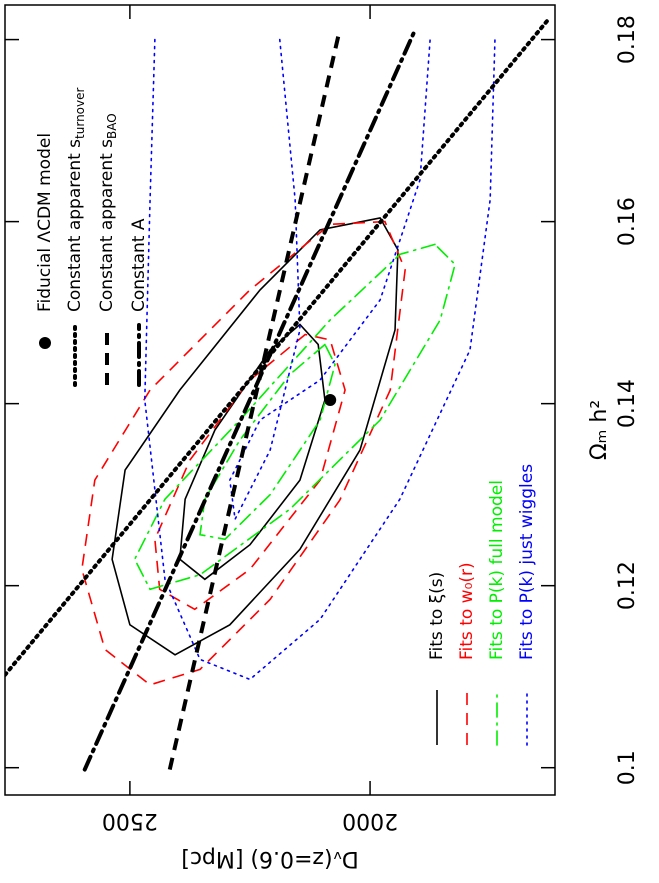  What do you see at coordinates (130, 820) in the screenshot?
I see `x-tick-label: 2500` at bounding box center [130, 820].